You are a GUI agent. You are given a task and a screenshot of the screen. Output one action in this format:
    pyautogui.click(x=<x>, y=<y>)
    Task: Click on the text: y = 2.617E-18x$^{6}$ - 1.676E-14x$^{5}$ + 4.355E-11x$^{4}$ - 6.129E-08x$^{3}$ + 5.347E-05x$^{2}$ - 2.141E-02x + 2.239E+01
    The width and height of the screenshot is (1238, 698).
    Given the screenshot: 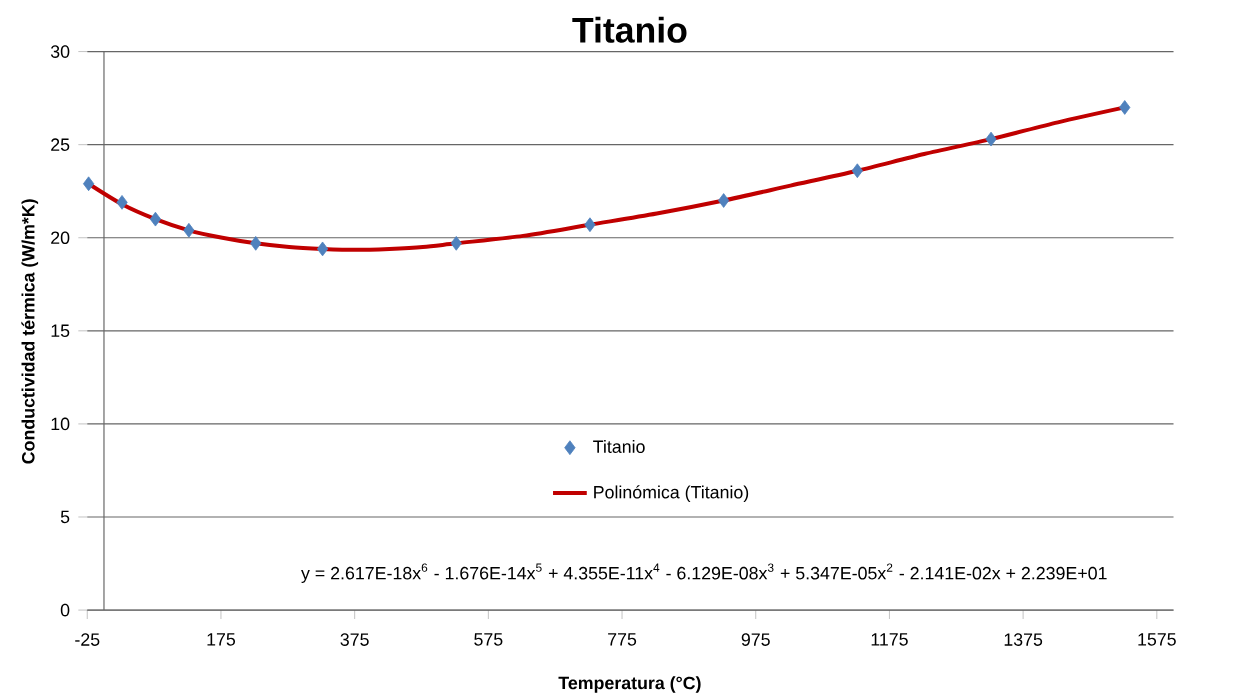 What is the action you would take?
    pyautogui.click(x=704, y=573)
    